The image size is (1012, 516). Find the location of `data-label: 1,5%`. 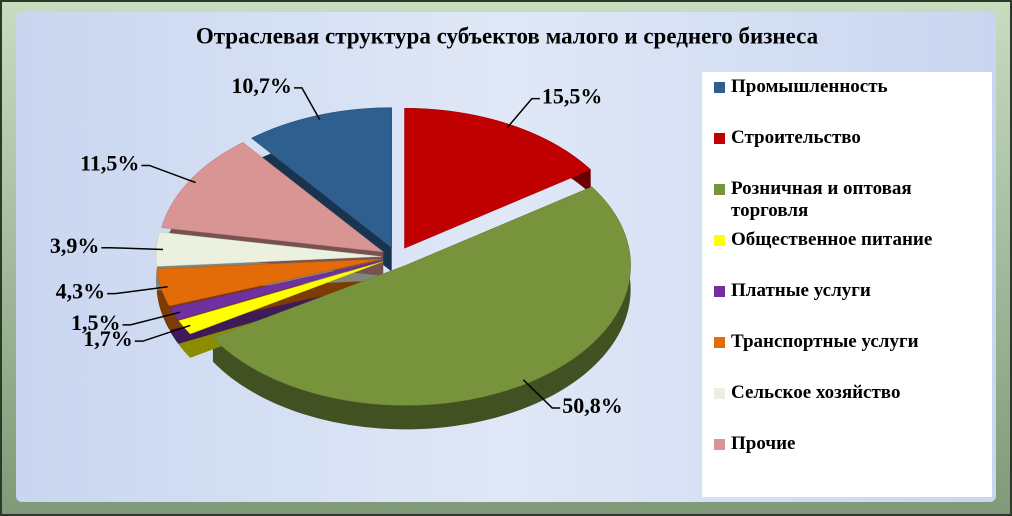

data-label: 1,5% is located at coordinates (96, 322).